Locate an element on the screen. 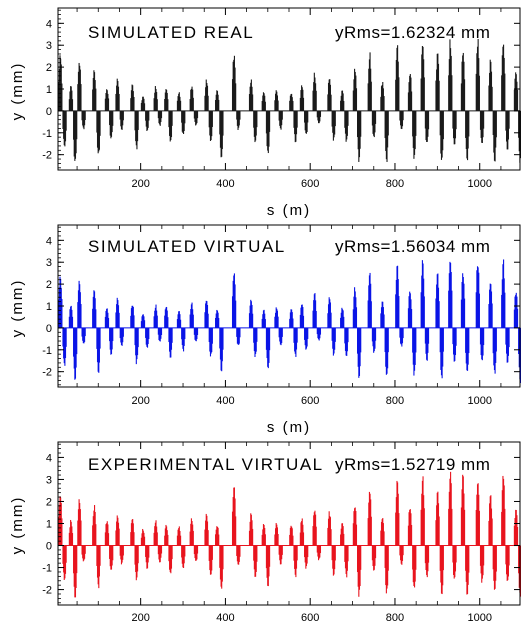 The width and height of the screenshot is (521, 626). rms-annotation: yRms=1.56034 mm is located at coordinates (412, 246).